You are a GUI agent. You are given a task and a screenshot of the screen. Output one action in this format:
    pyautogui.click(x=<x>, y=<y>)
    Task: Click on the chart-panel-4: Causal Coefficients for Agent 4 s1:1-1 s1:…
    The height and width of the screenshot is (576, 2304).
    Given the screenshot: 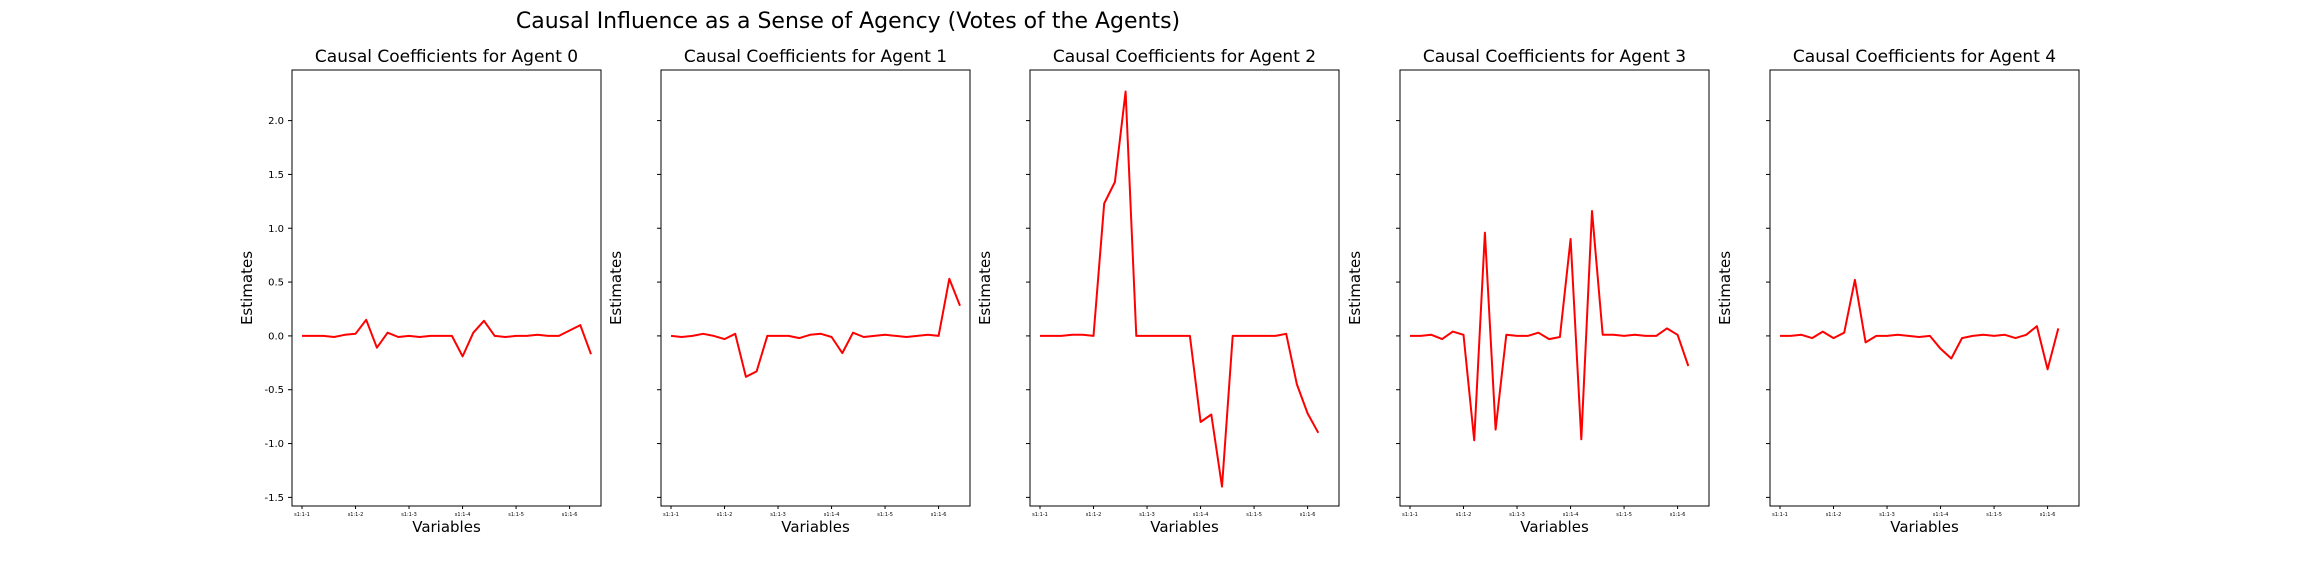 What is the action you would take?
    pyautogui.click(x=1898, y=291)
    